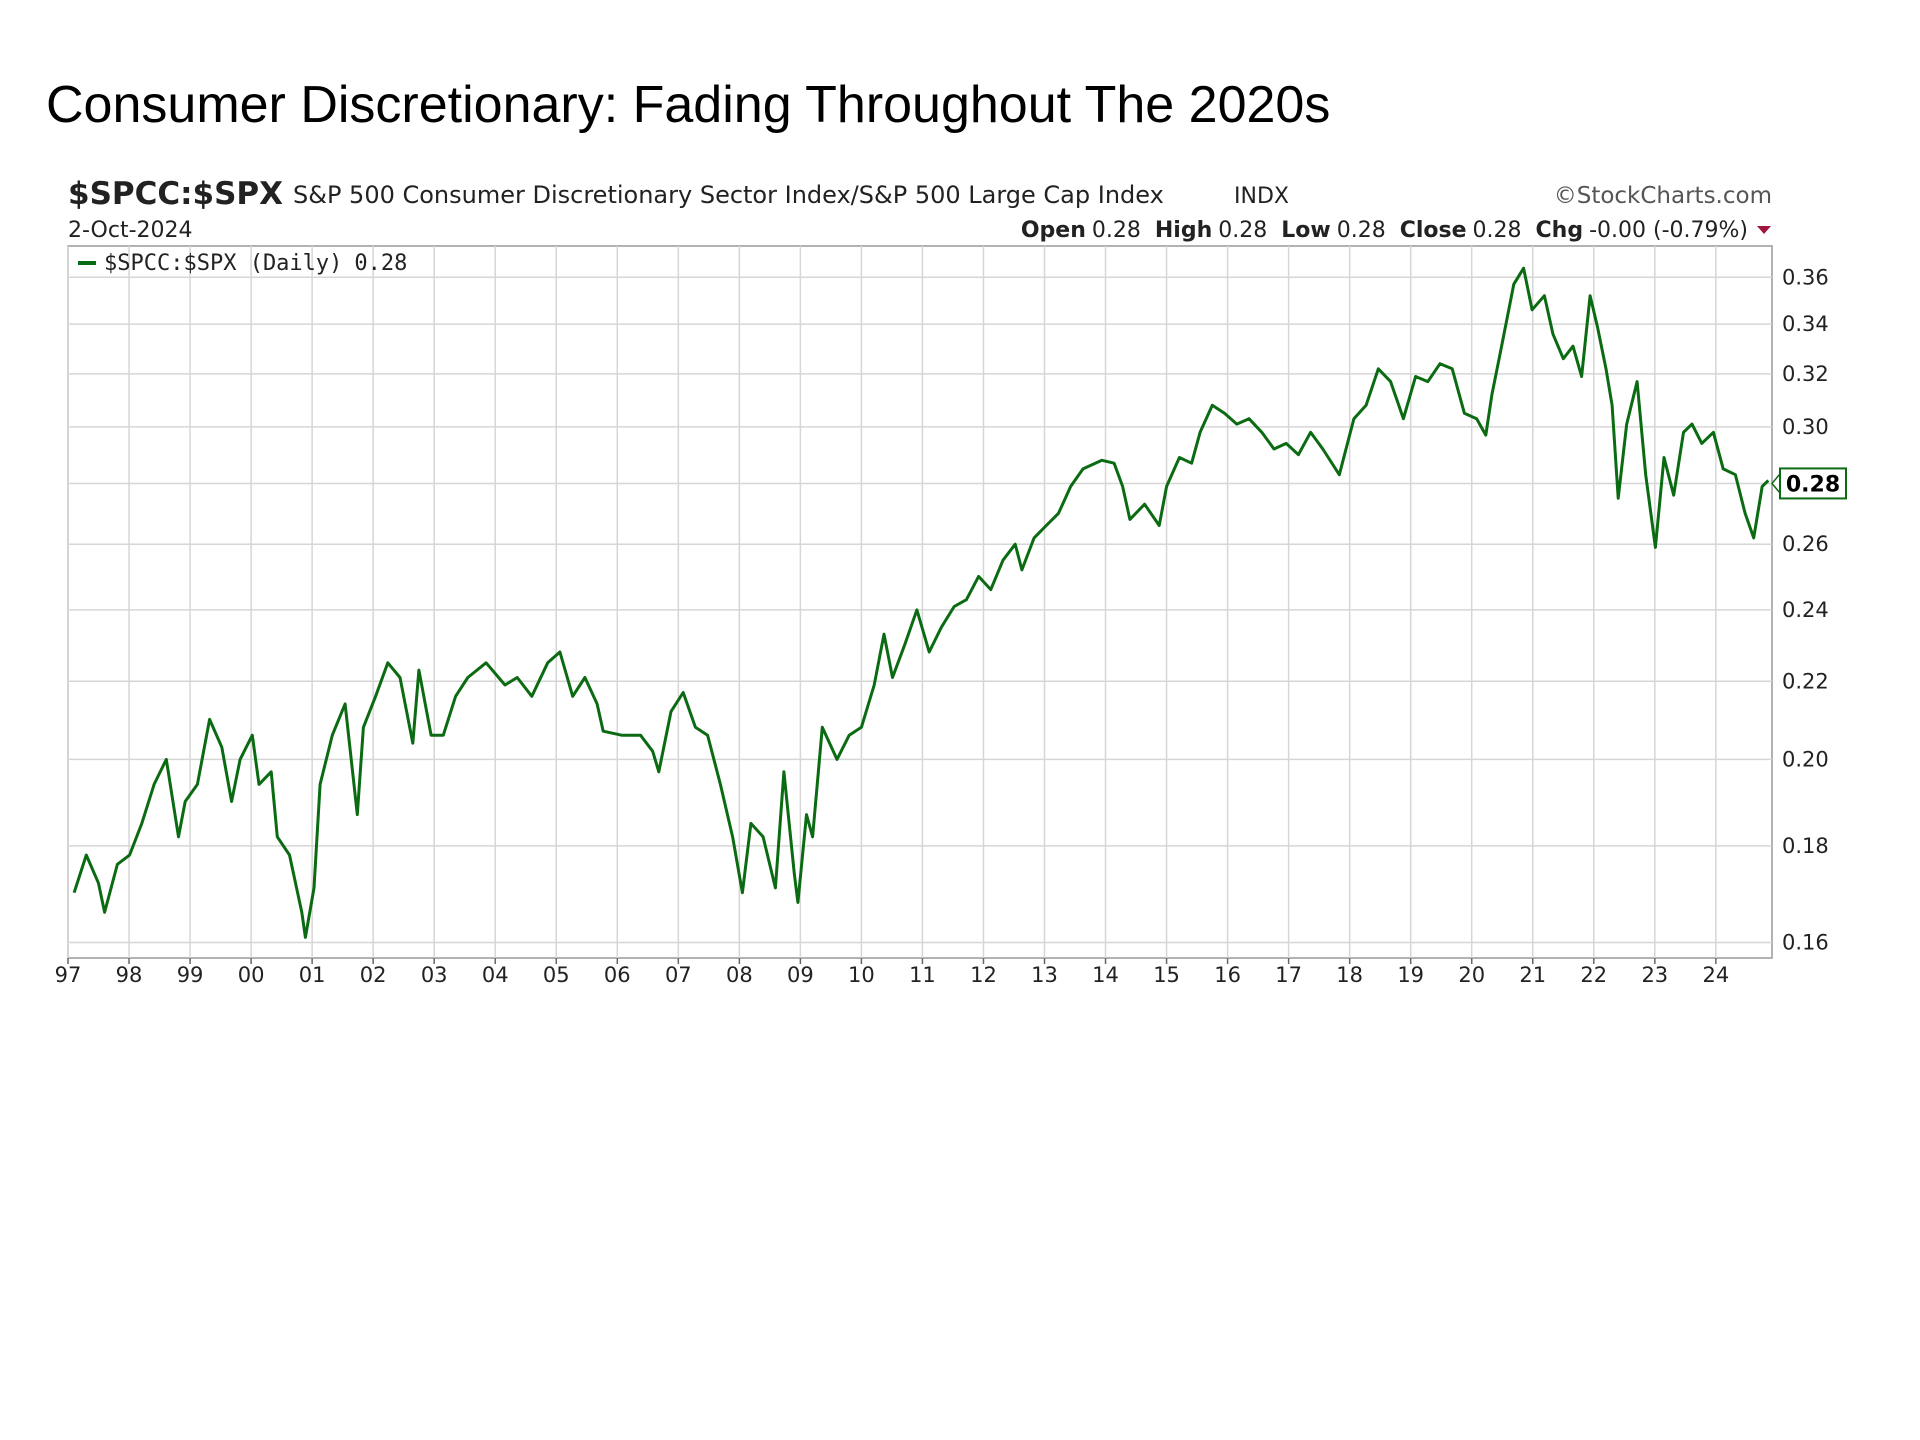 The height and width of the screenshot is (1440, 1920). I want to click on y-tick-label: 0.30, so click(1805, 427).